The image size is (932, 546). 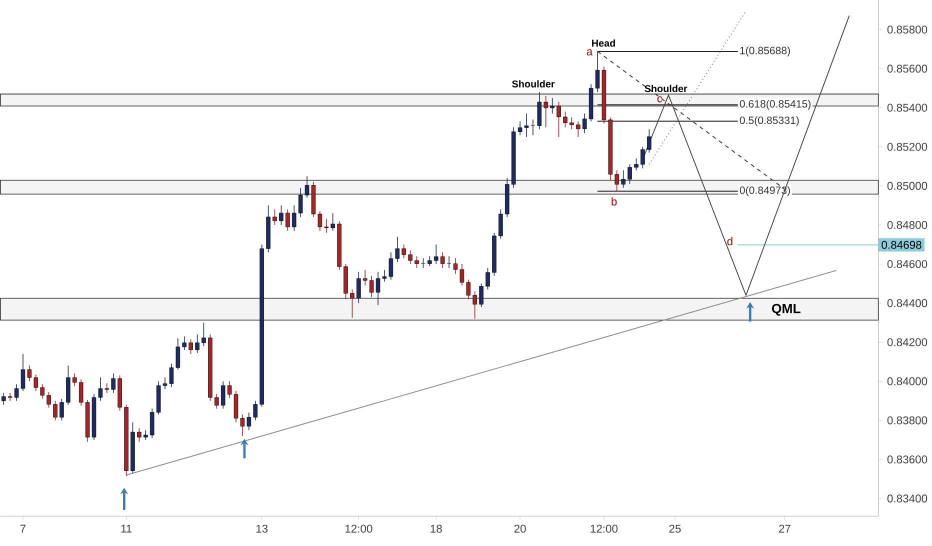 I want to click on y-tick-label: 0.84000, so click(x=907, y=381).